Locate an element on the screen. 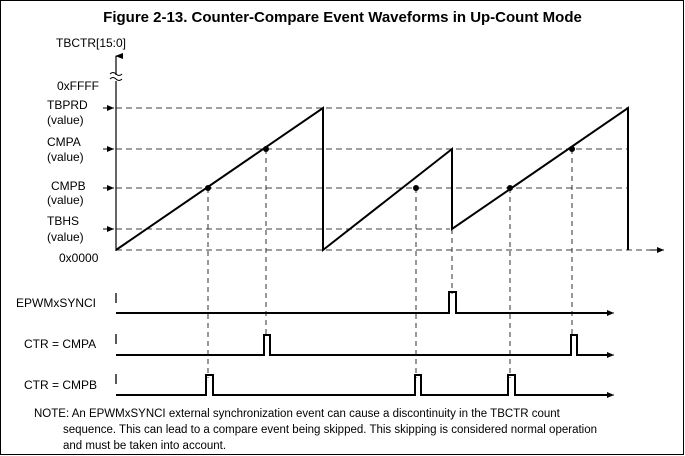  axis-label: TBCTR[15:0] is located at coordinates (91, 43).